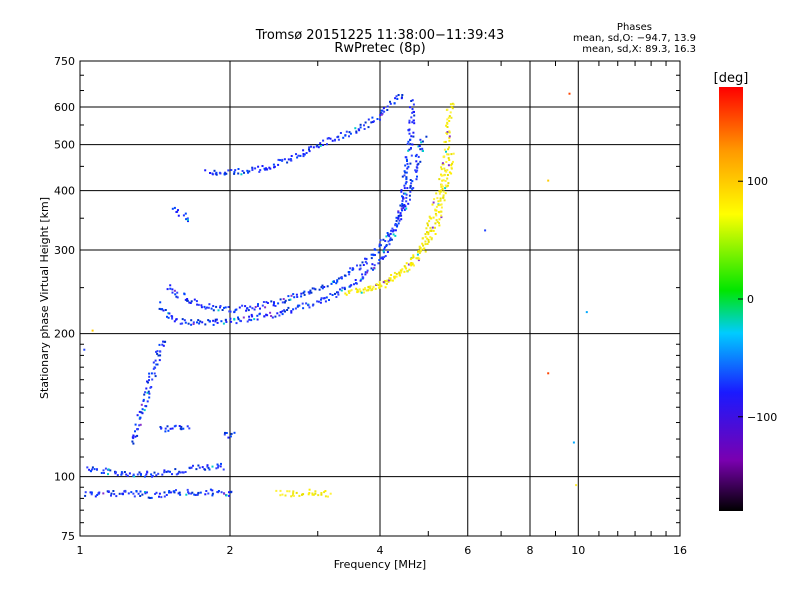 This screenshot has width=800, height=600. What do you see at coordinates (757, 299) in the screenshot?
I see `colorbar-ticks: 100 0 −100` at bounding box center [757, 299].